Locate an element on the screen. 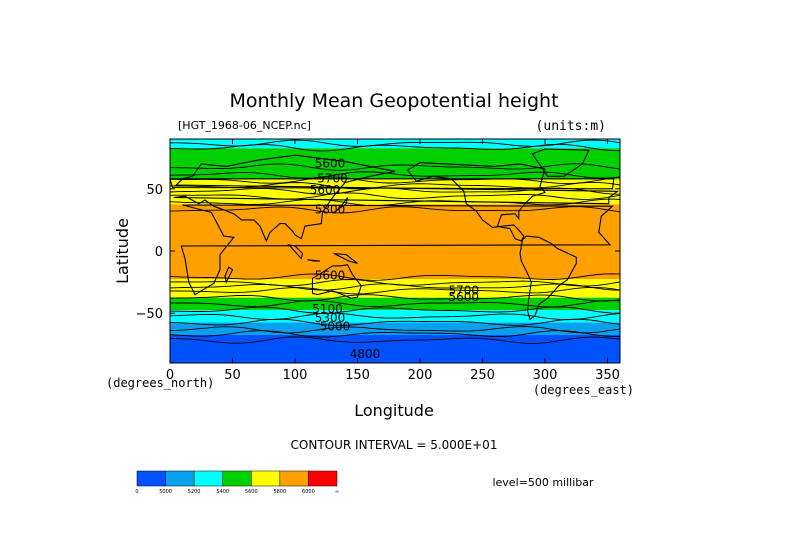 This screenshot has width=789, height=558. y-tick-label: 50 is located at coordinates (154, 190).